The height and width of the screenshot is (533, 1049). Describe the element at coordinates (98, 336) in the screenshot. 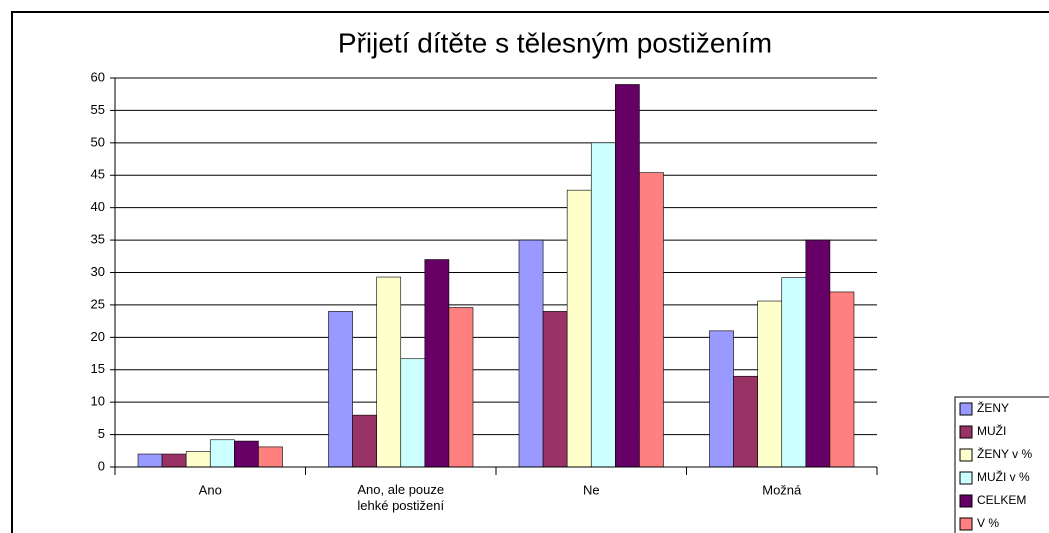

I see `y-tick-label: 20` at that location.